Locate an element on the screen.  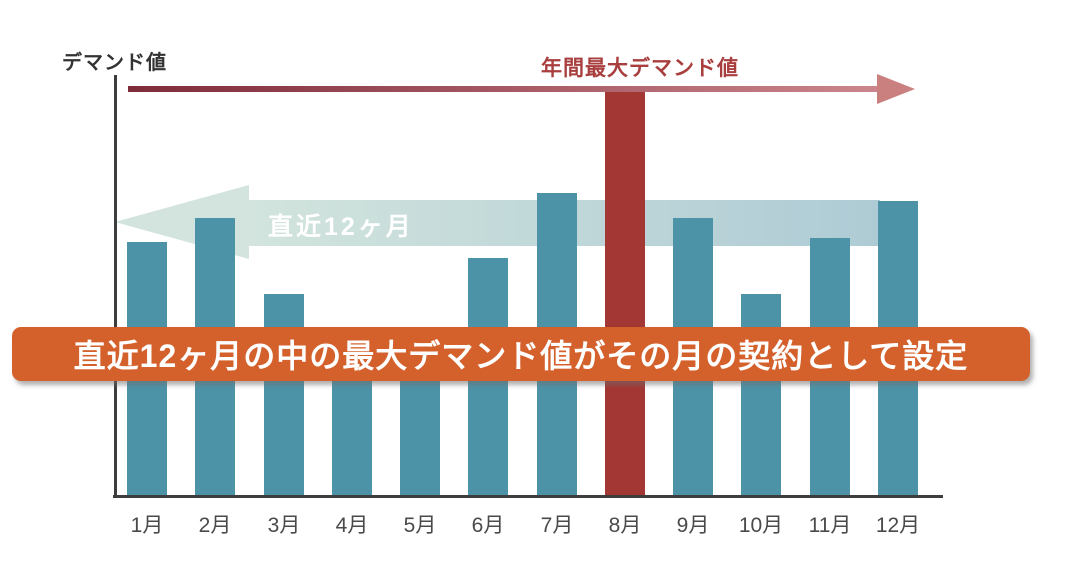
annual-max-arrow-line is located at coordinates (503, 89).